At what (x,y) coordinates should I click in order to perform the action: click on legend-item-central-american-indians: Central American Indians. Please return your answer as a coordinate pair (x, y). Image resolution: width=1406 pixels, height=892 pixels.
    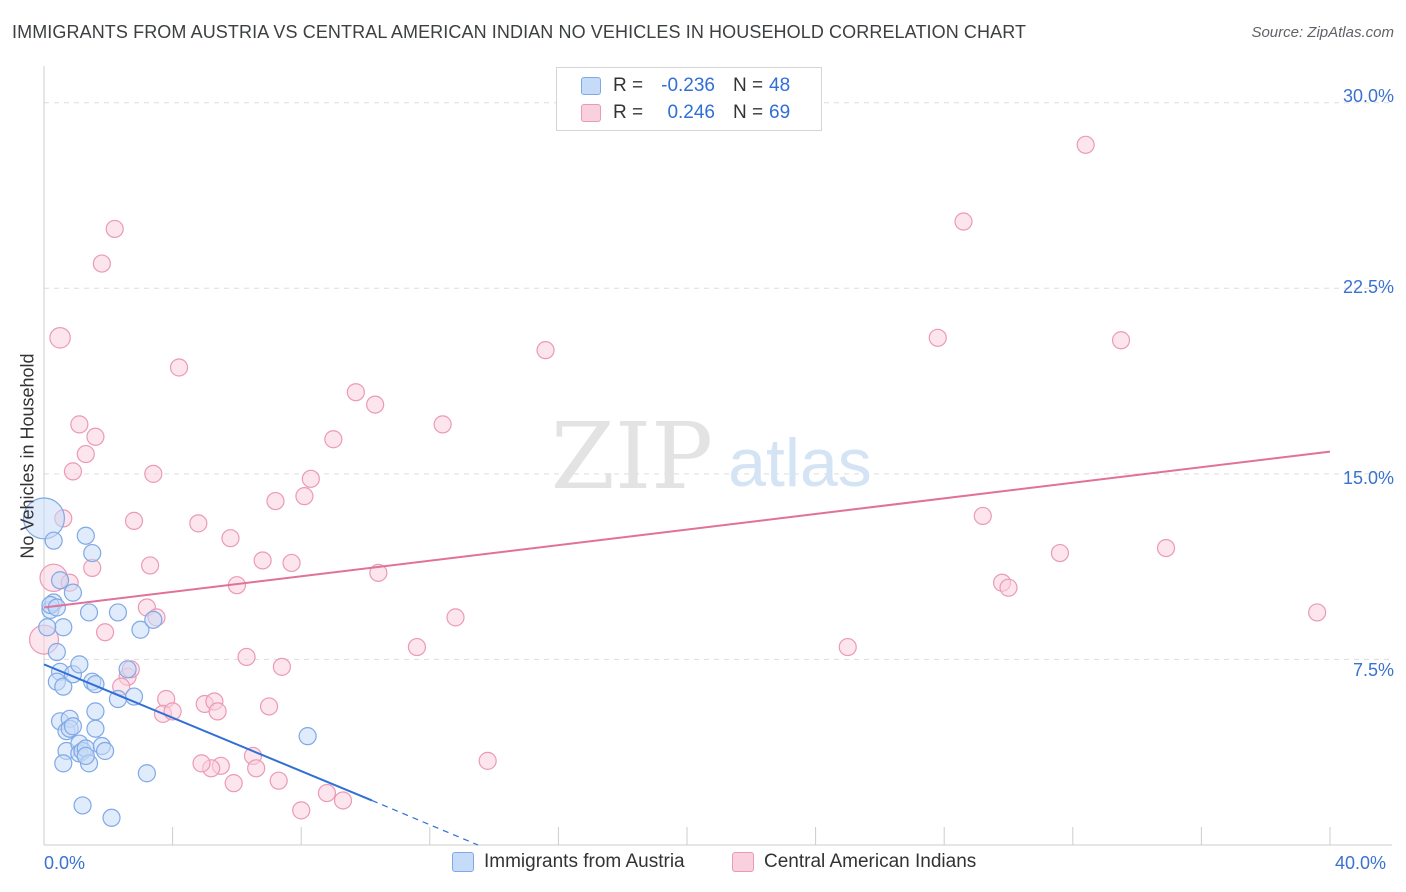
    Looking at the image, I should click on (854, 862).